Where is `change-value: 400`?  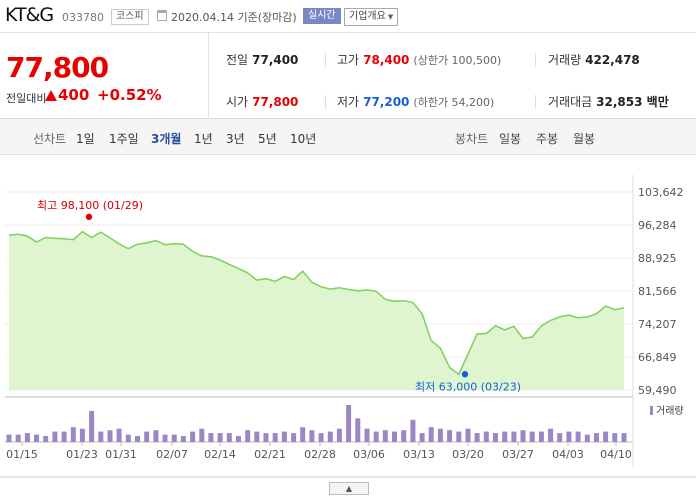
change-value: 400 is located at coordinates (74, 95).